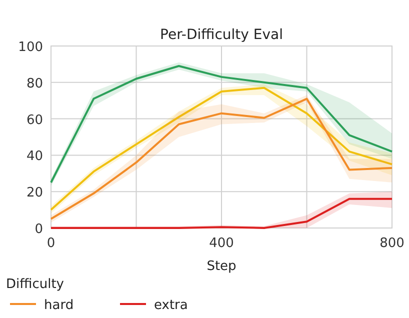  What do you see at coordinates (35, 284) in the screenshot?
I see `legend-title: Difficulty` at bounding box center [35, 284].